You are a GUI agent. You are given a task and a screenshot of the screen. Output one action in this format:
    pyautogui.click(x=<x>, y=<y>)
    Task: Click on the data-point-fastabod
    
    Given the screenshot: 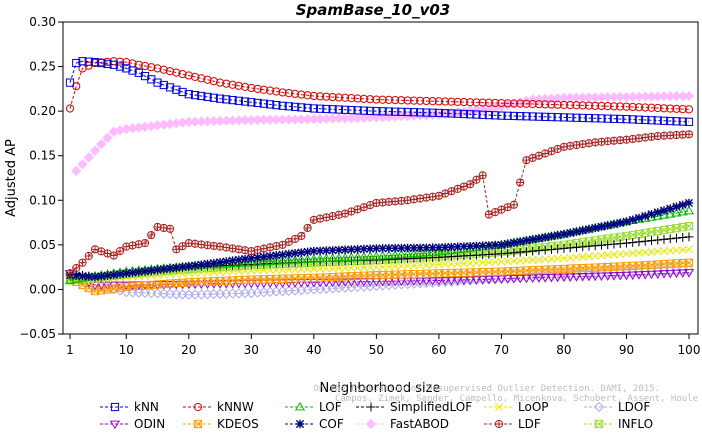 What is the action you would take?
    pyautogui.click(x=88, y=157)
    